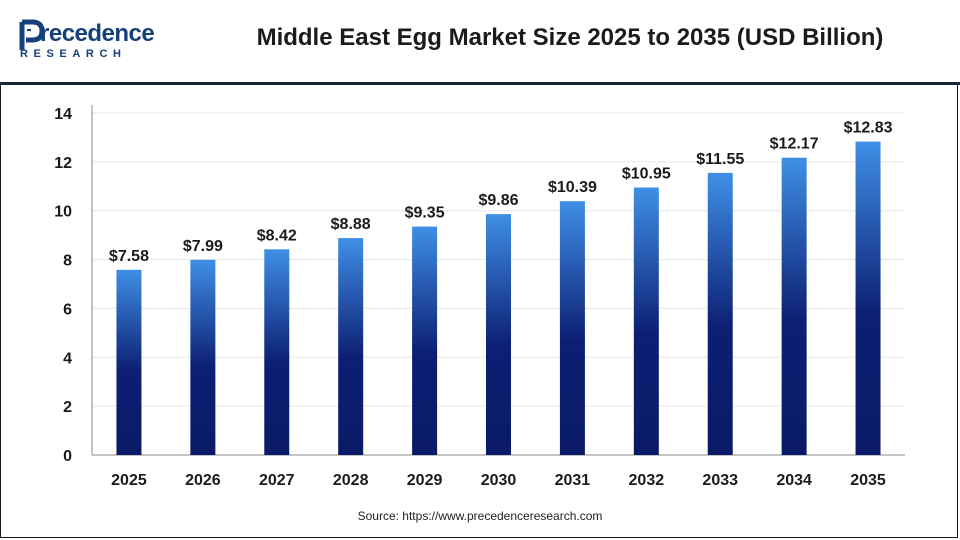  I want to click on data-label: $9.35, so click(425, 213).